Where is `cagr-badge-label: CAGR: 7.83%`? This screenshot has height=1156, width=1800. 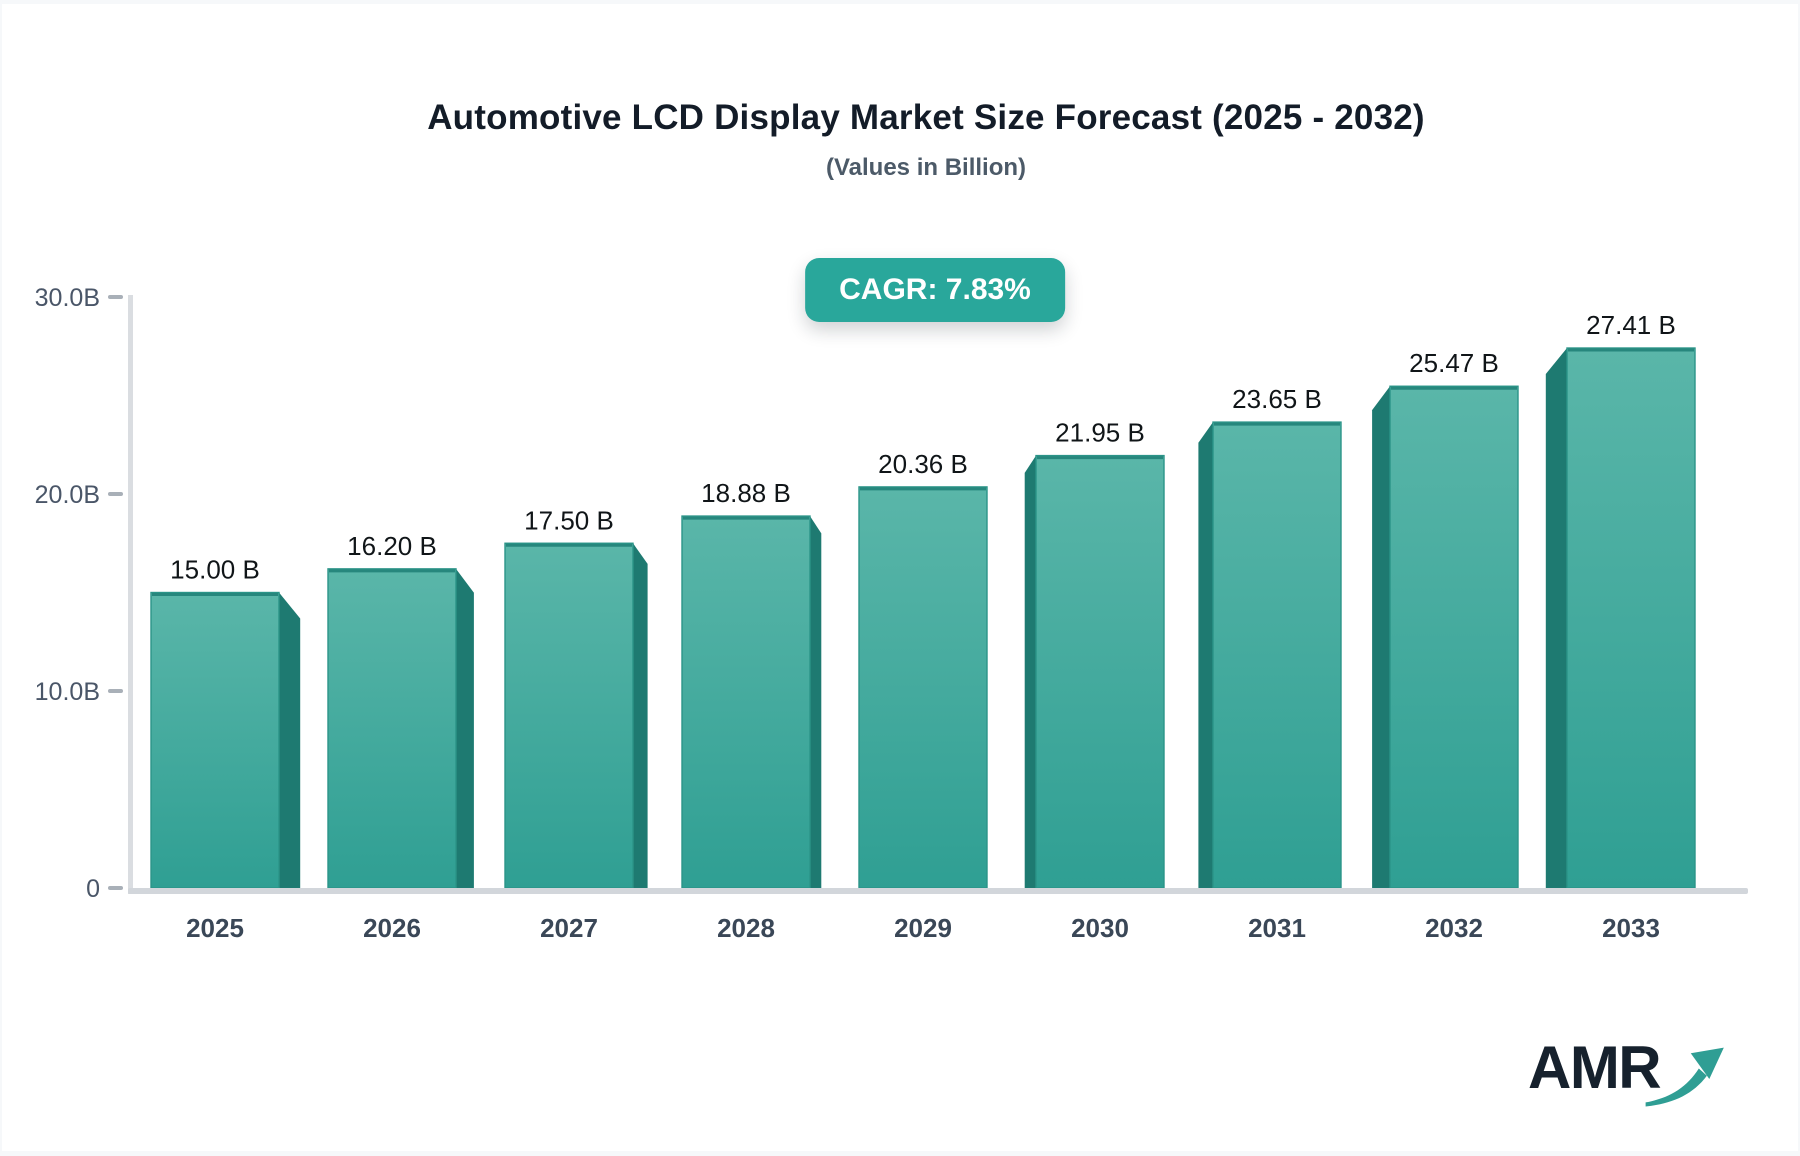 cagr-badge-label: CAGR: 7.83% is located at coordinates (935, 289).